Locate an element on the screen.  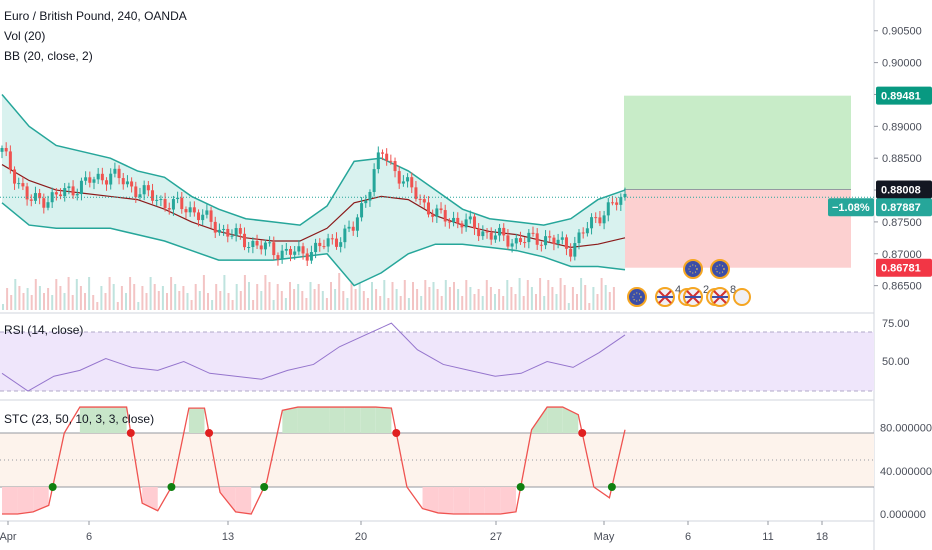
stc-indicator-label: STC (23, 50, 10, 3, 3, close) is located at coordinates (79, 419).